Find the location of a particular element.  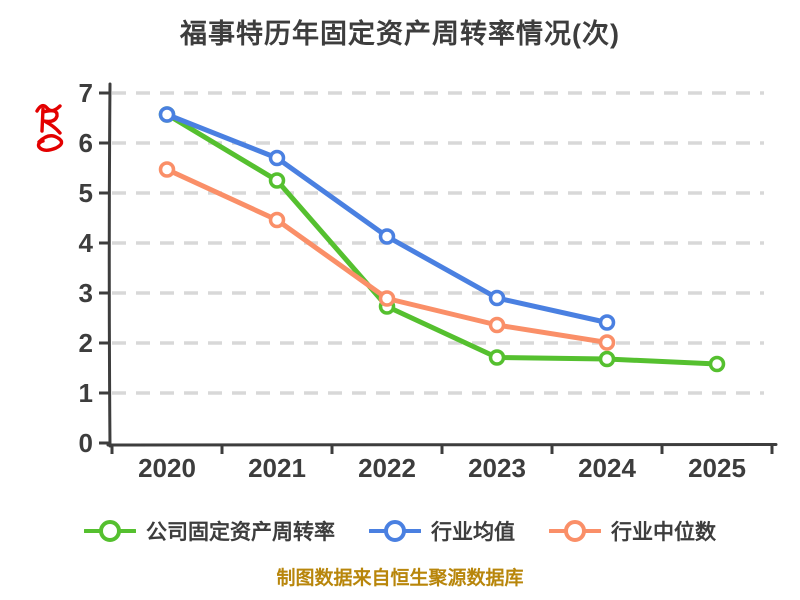

x-tick-label-2022: 2022 is located at coordinates (387, 468).